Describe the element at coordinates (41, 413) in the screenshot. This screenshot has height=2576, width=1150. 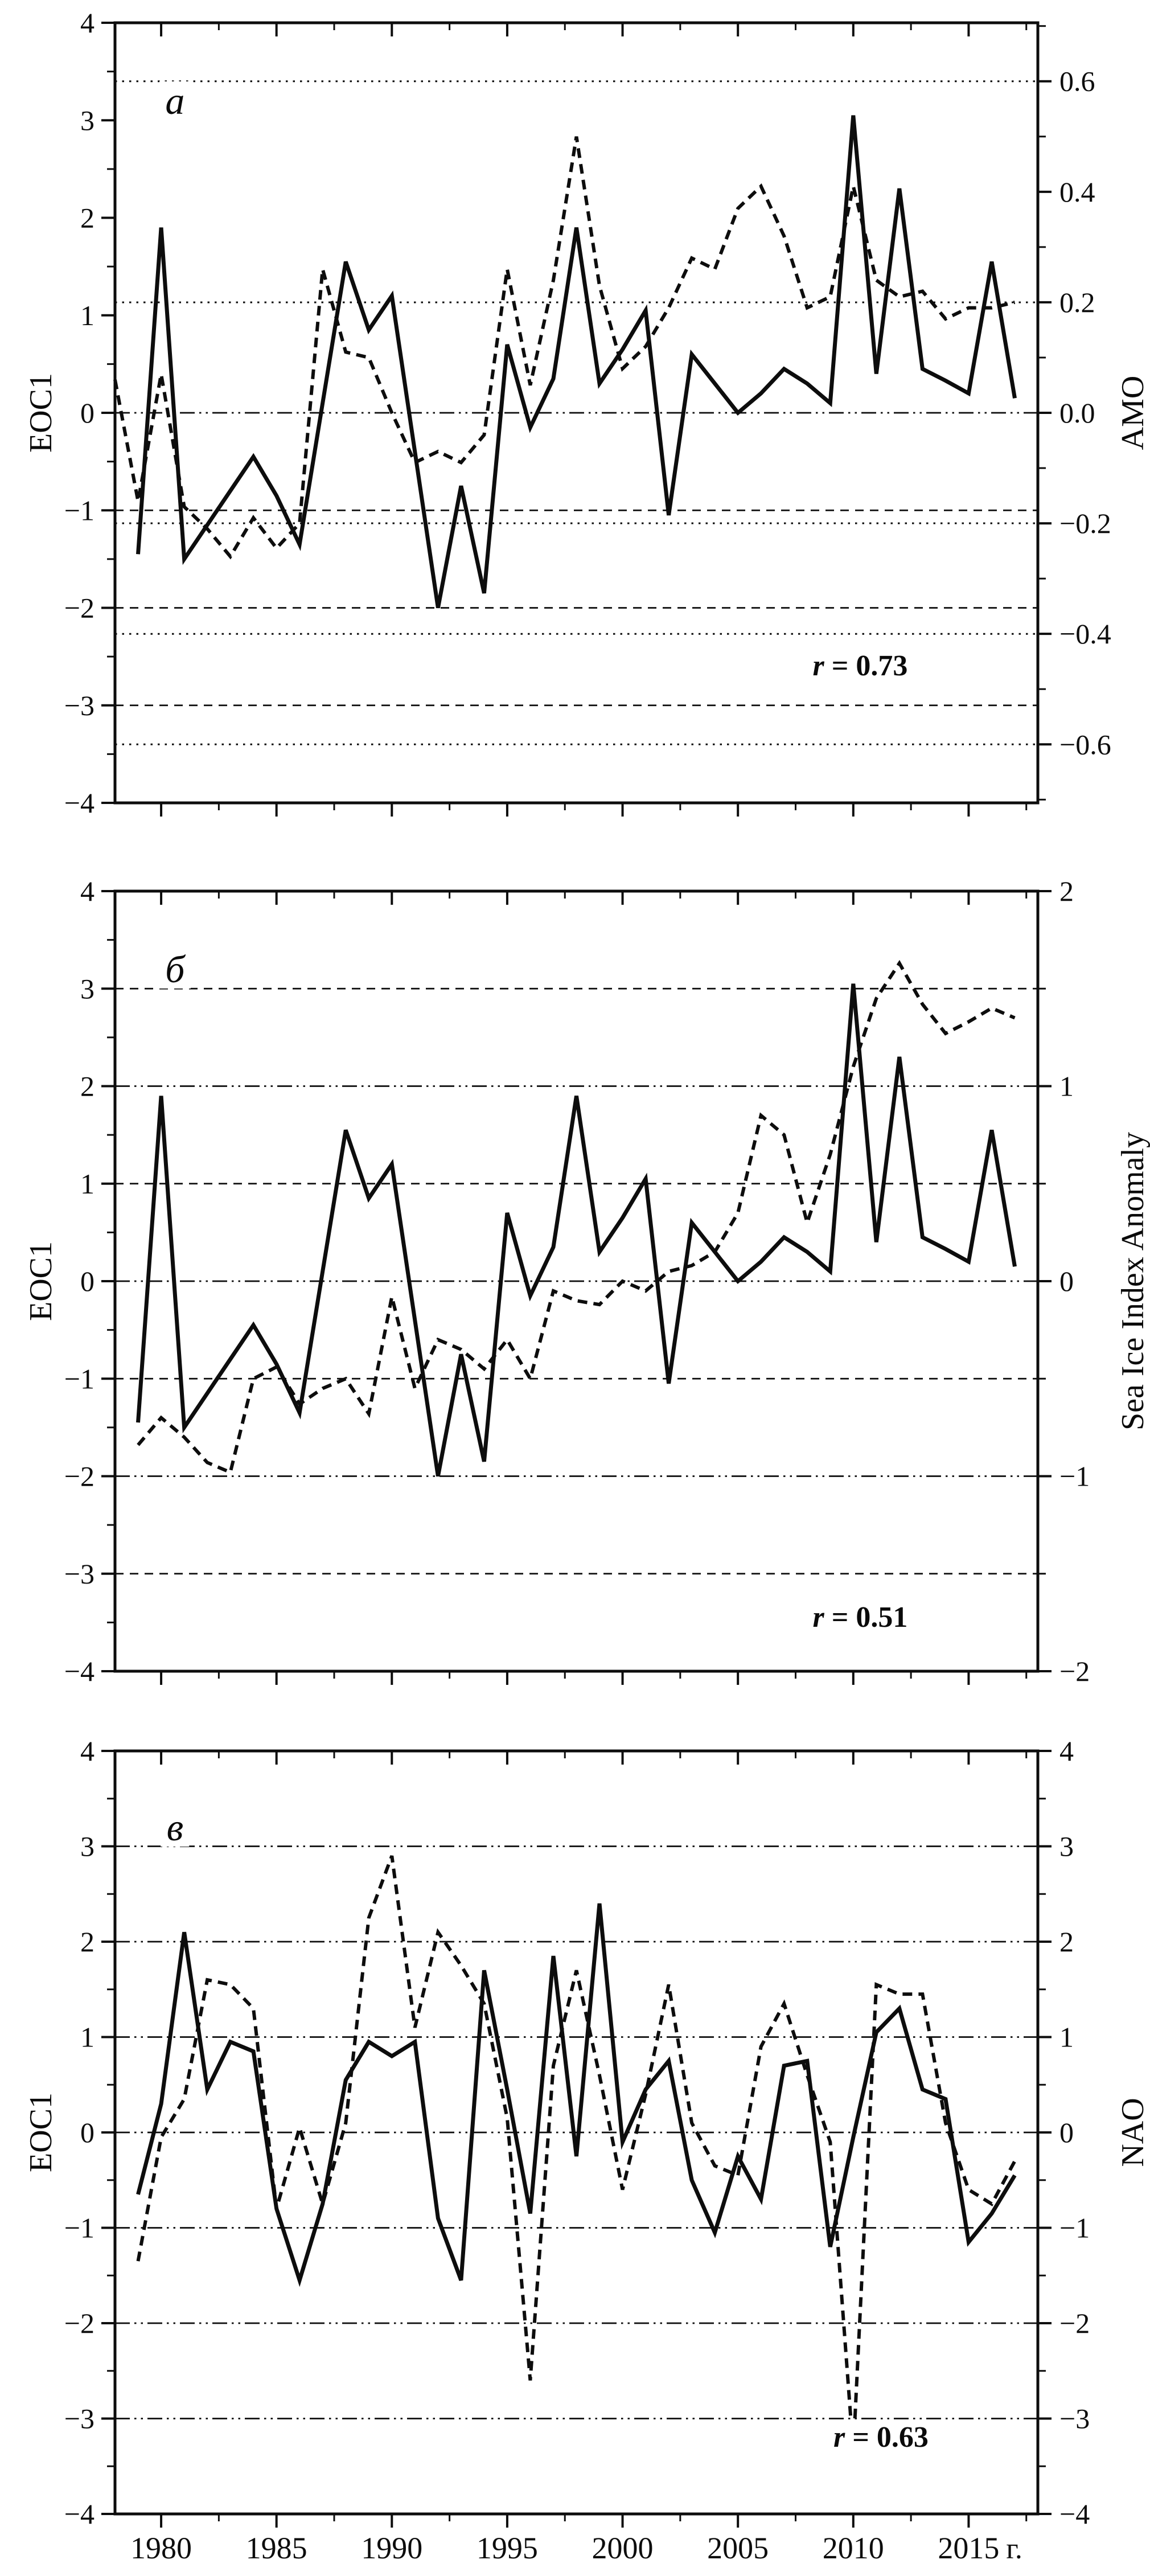
I see `panel-a-left-axis-title: EOC1` at that location.